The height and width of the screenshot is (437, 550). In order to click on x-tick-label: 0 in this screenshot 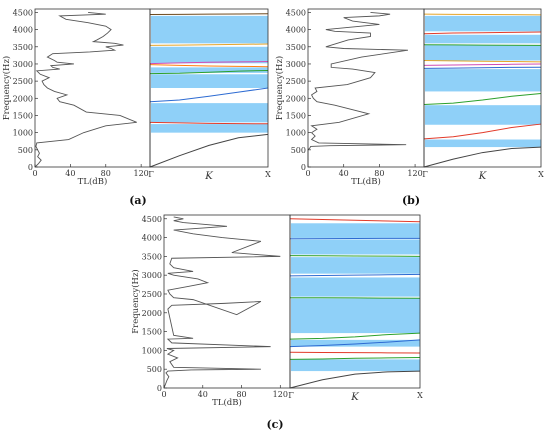, I will do `click(163, 394)`.